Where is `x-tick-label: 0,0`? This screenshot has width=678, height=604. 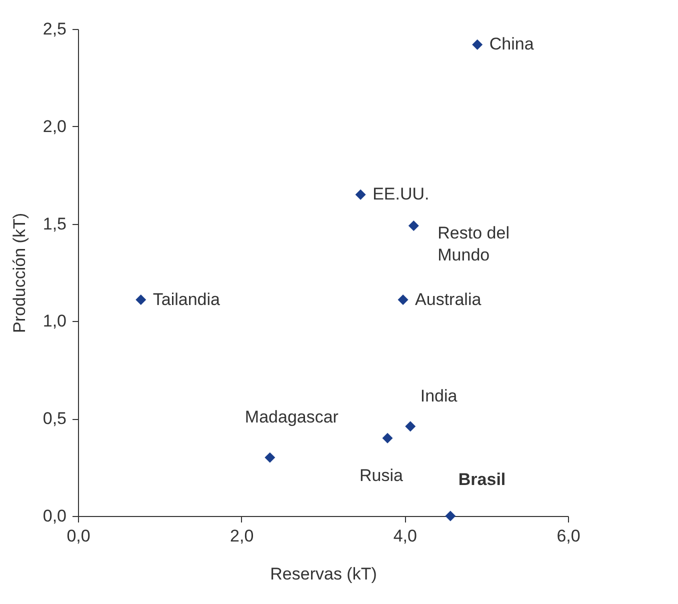
x-tick-label: 0,0 is located at coordinates (78, 536).